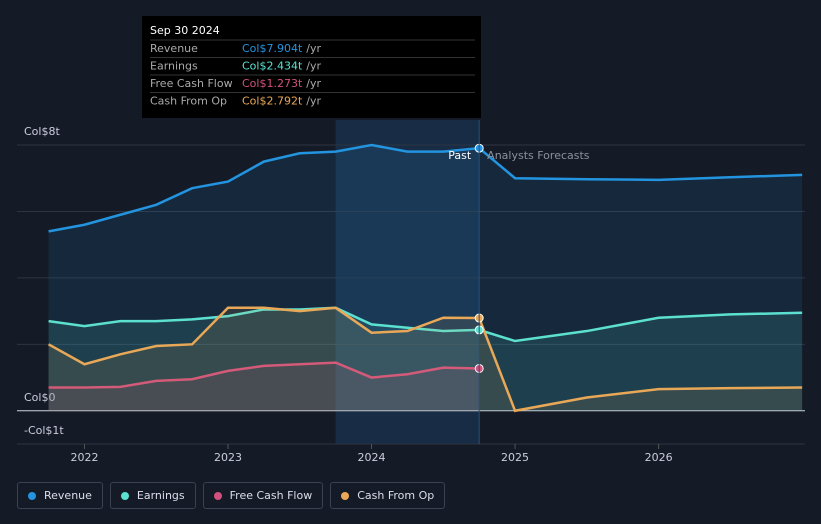  I want to click on past-highlight, so click(407, 282).